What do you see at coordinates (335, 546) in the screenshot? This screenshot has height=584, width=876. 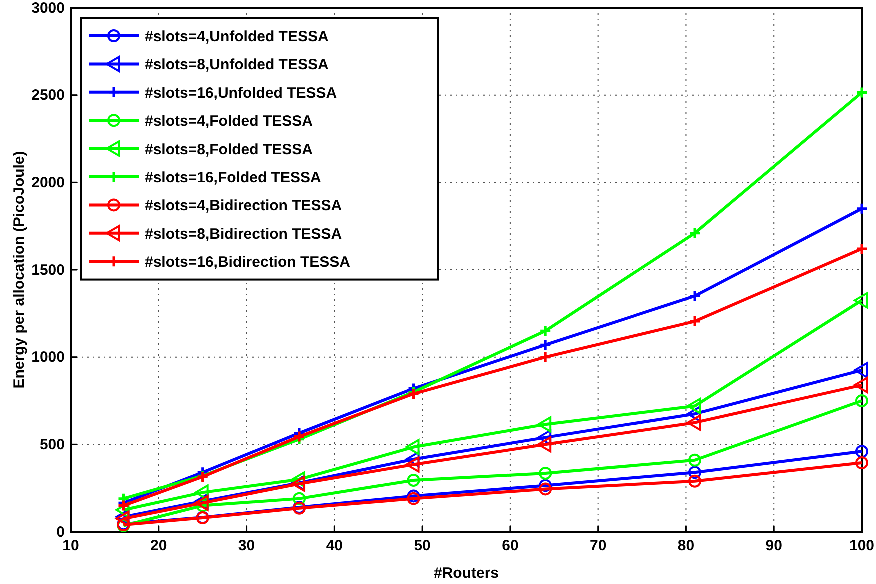 I see `x-tick-label: 40` at bounding box center [335, 546].